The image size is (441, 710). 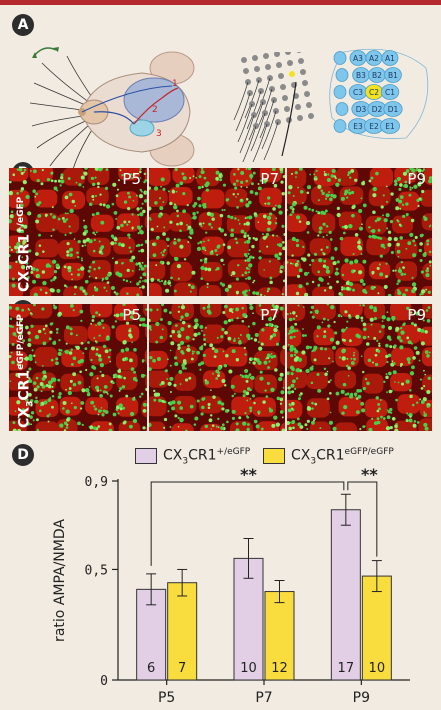 I want to click on whisker-follicle, so click(x=309, y=105).